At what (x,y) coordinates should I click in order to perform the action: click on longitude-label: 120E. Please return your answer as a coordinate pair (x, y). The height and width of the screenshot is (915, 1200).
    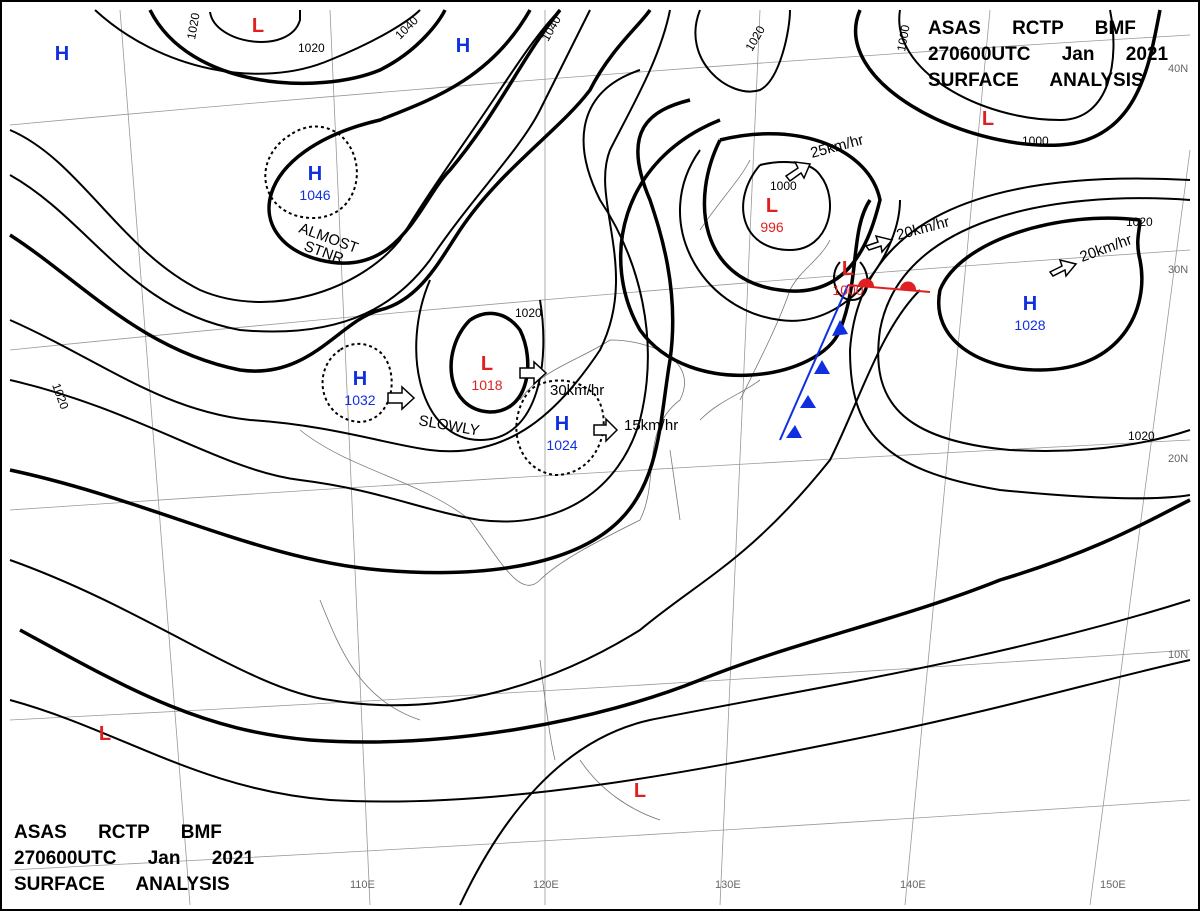
    Looking at the image, I should click on (546, 885).